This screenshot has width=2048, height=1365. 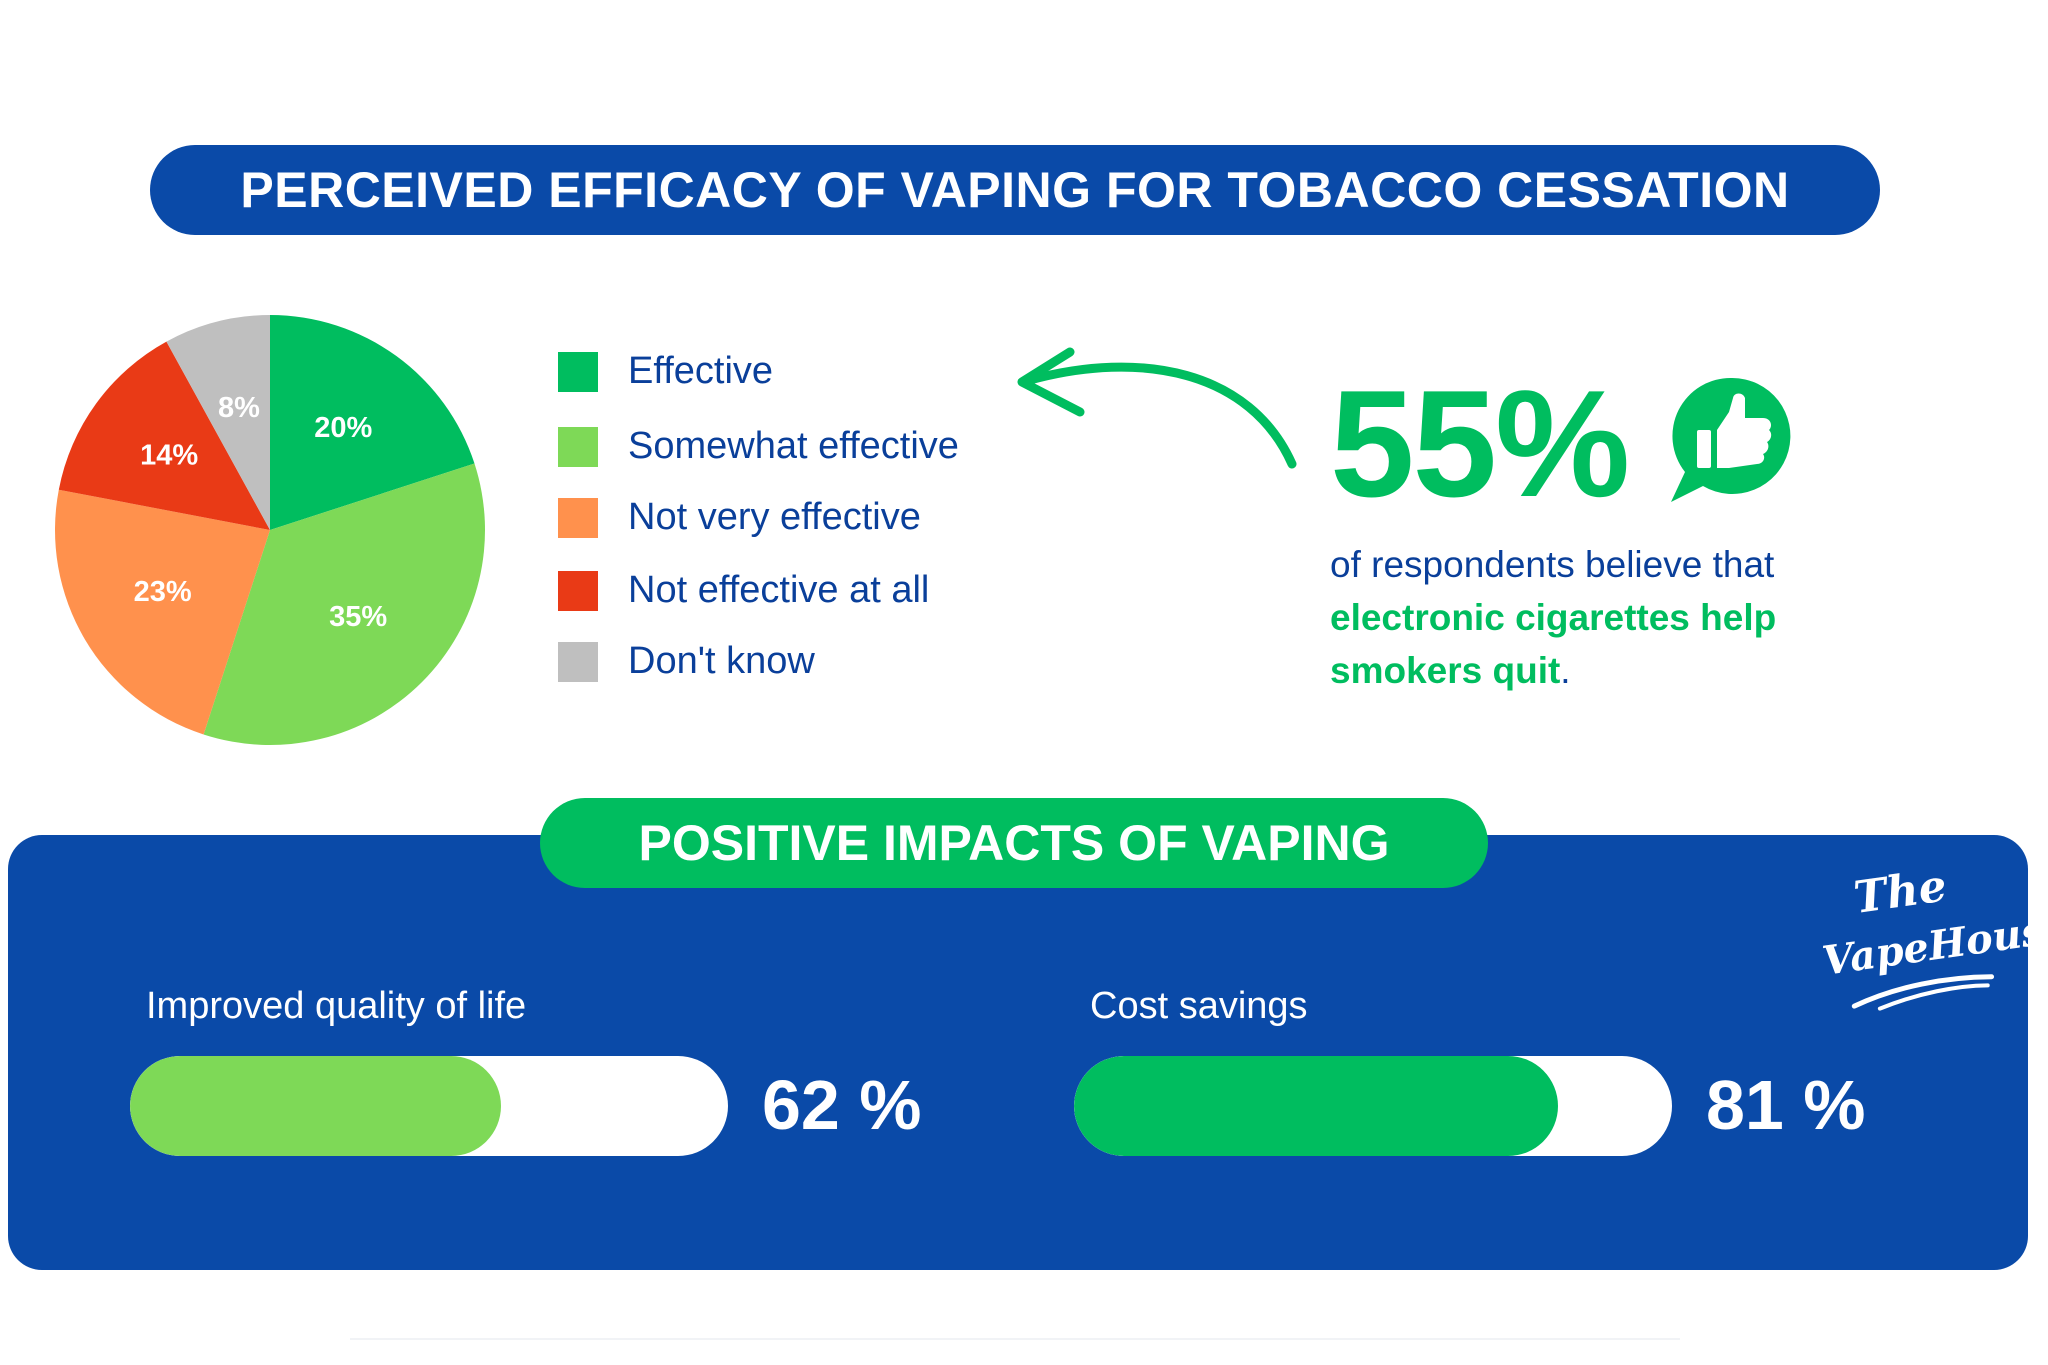 I want to click on impact-value: 81 %, so click(x=1786, y=1105).